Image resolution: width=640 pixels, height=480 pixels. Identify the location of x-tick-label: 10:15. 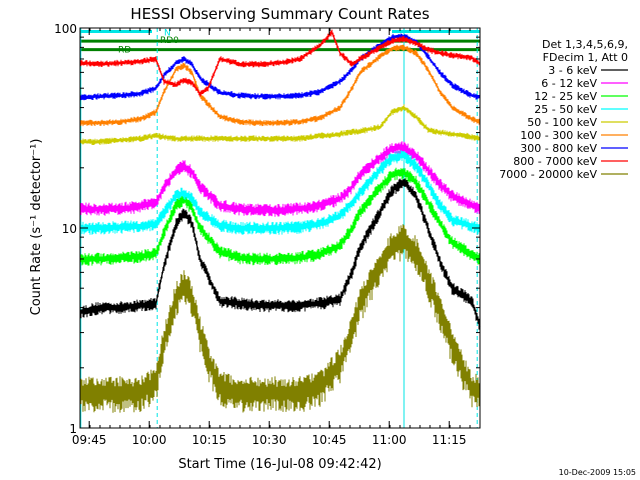
(209, 440).